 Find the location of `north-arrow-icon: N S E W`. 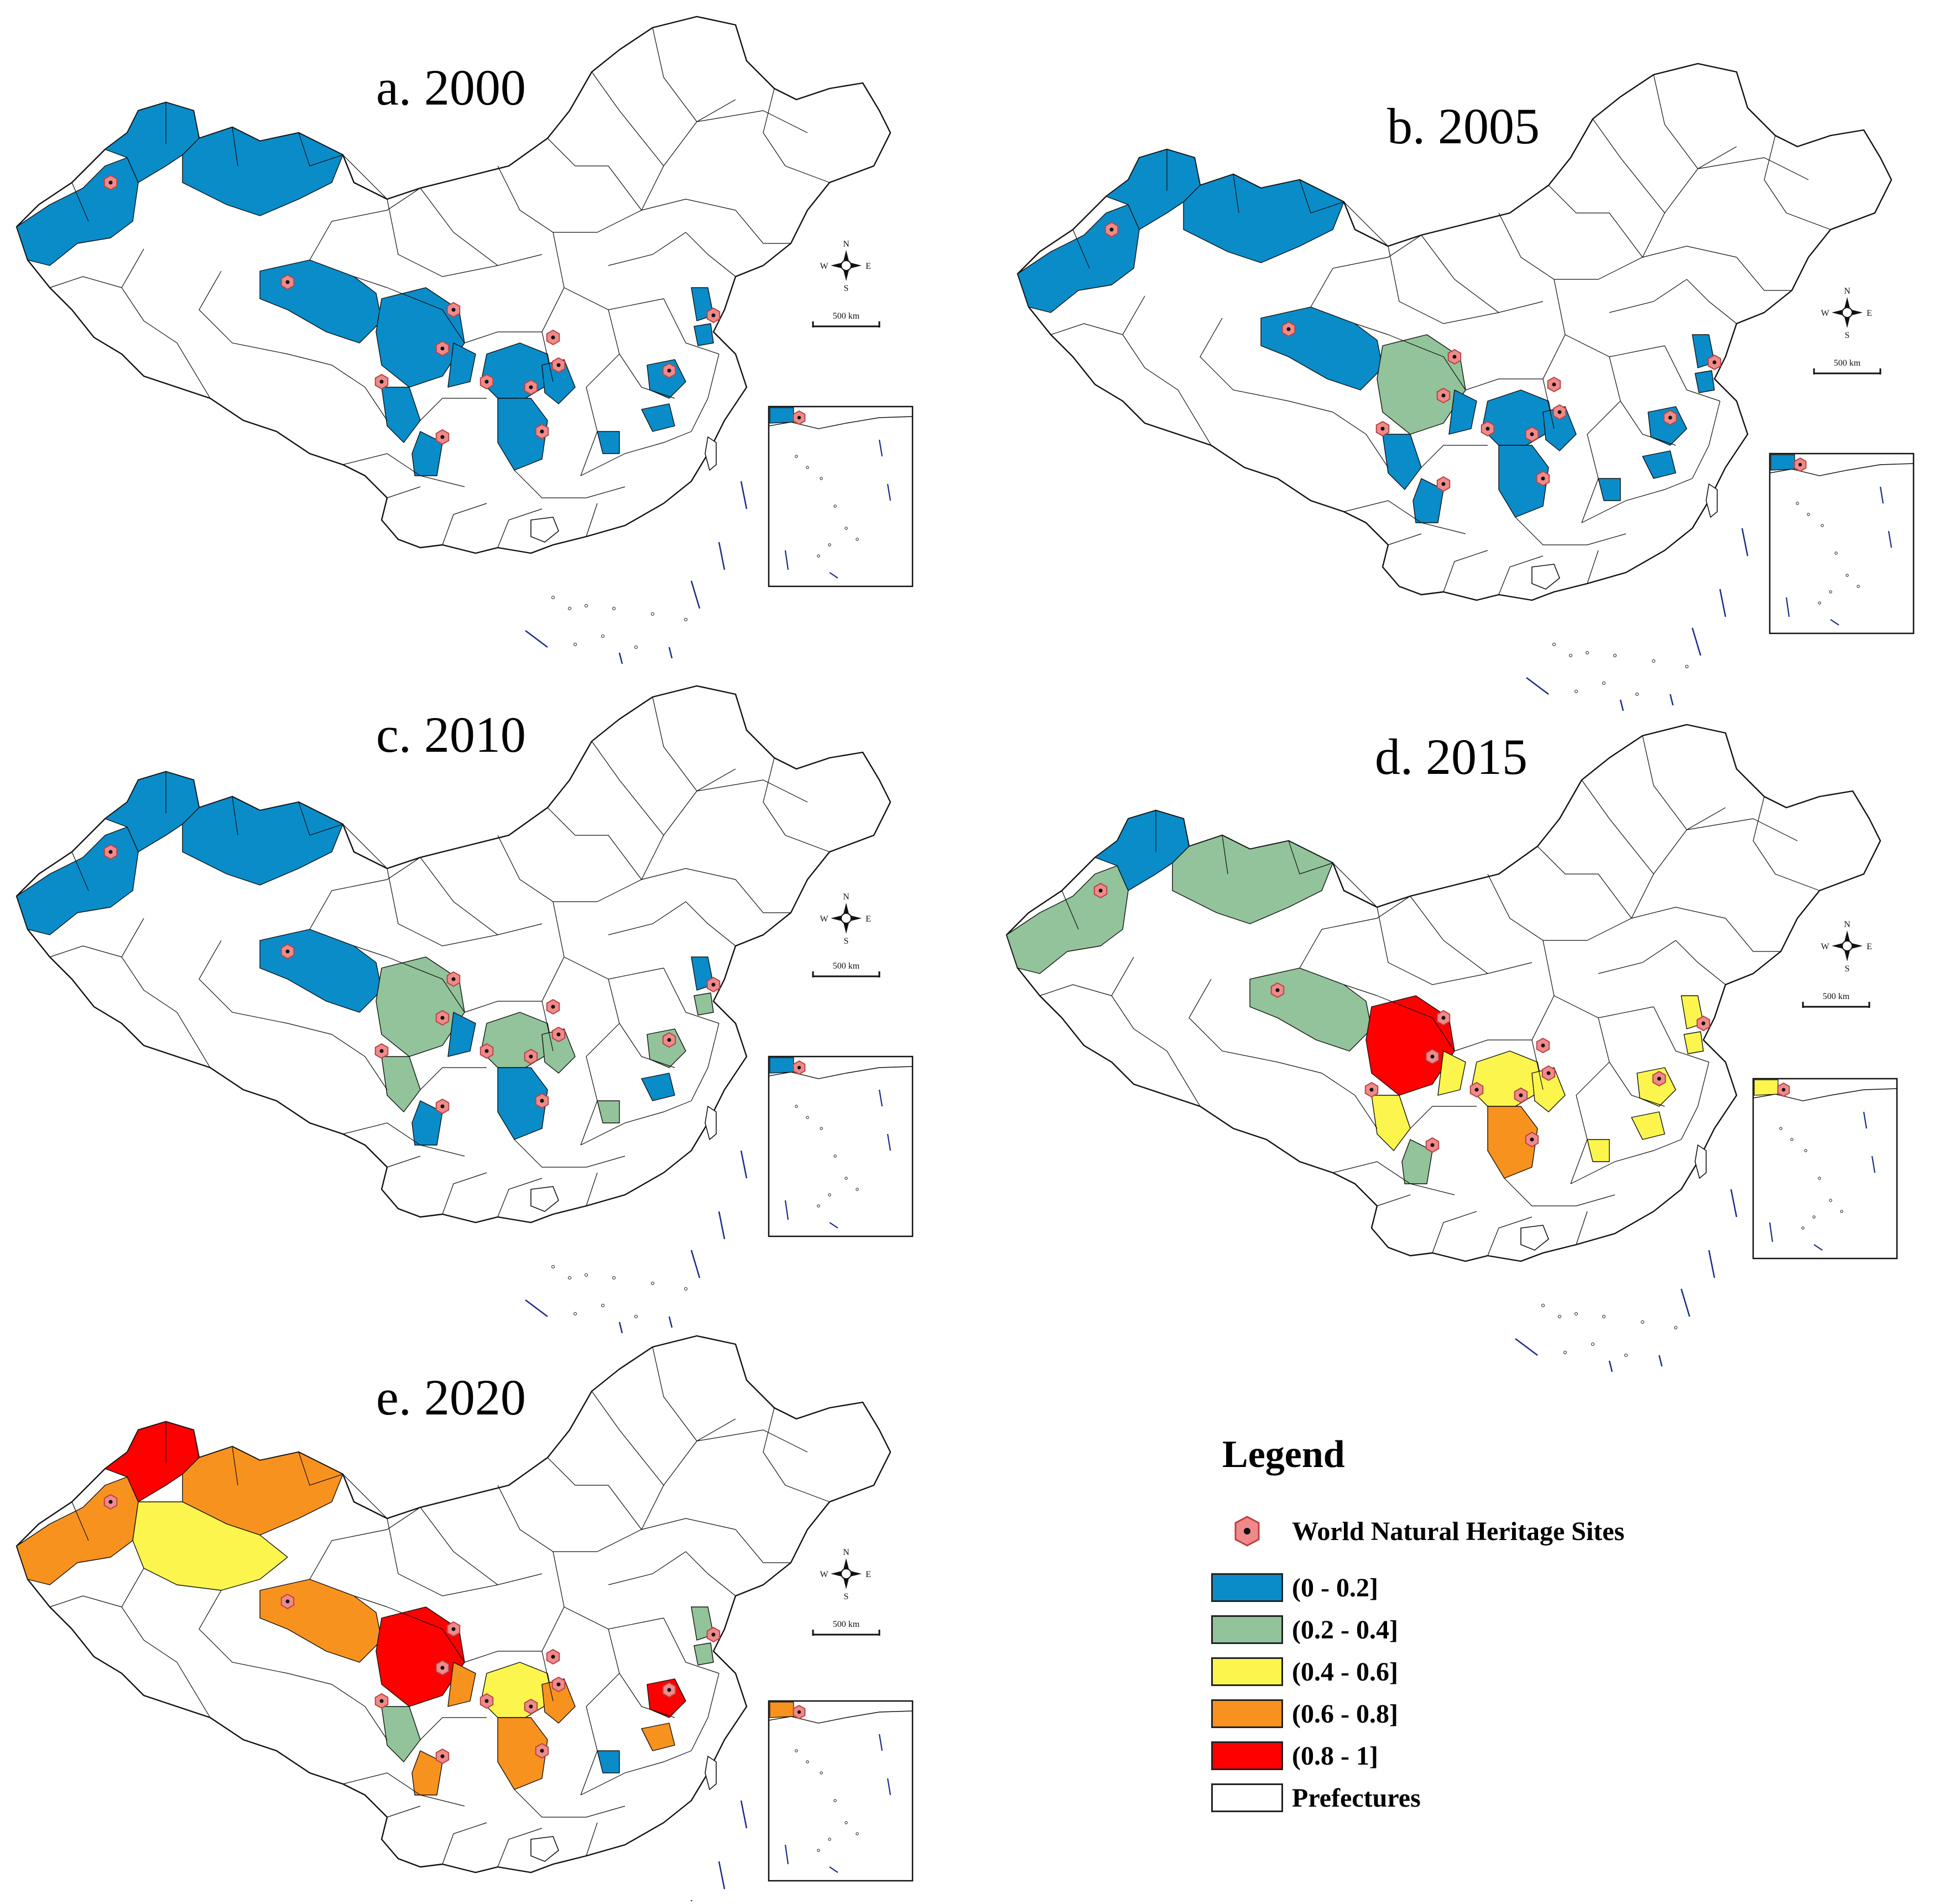

north-arrow-icon: N S E W is located at coordinates (845, 267).